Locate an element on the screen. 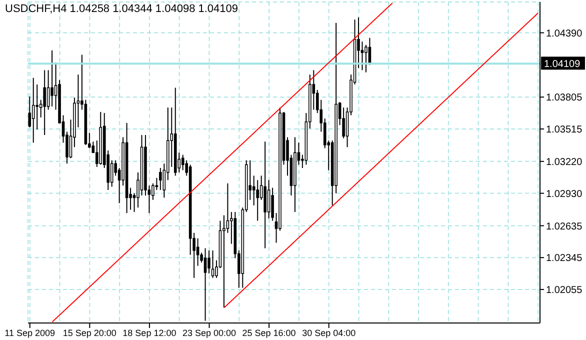 This screenshot has height=340, width=586. y-tick-label: 1.02635 is located at coordinates (564, 226).